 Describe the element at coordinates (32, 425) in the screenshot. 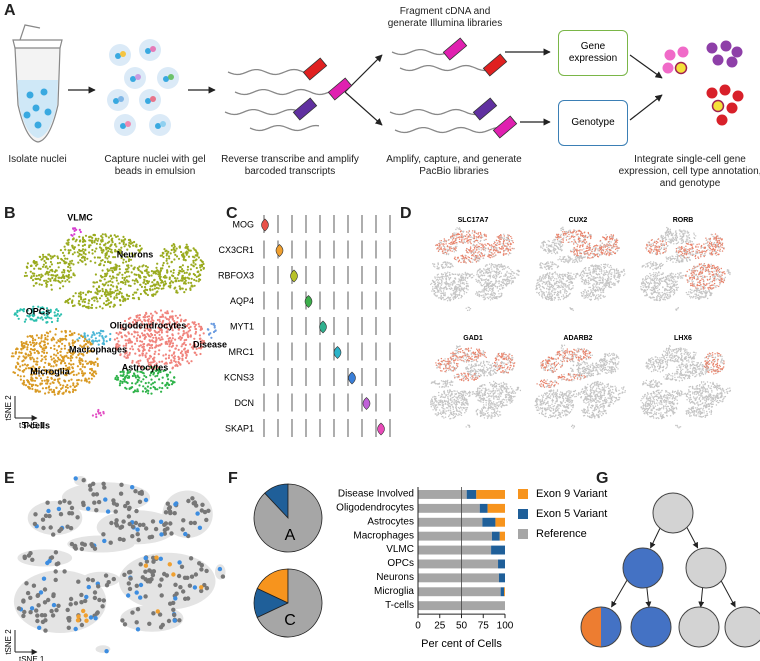

I see `axis-label: tSNE 1` at that location.